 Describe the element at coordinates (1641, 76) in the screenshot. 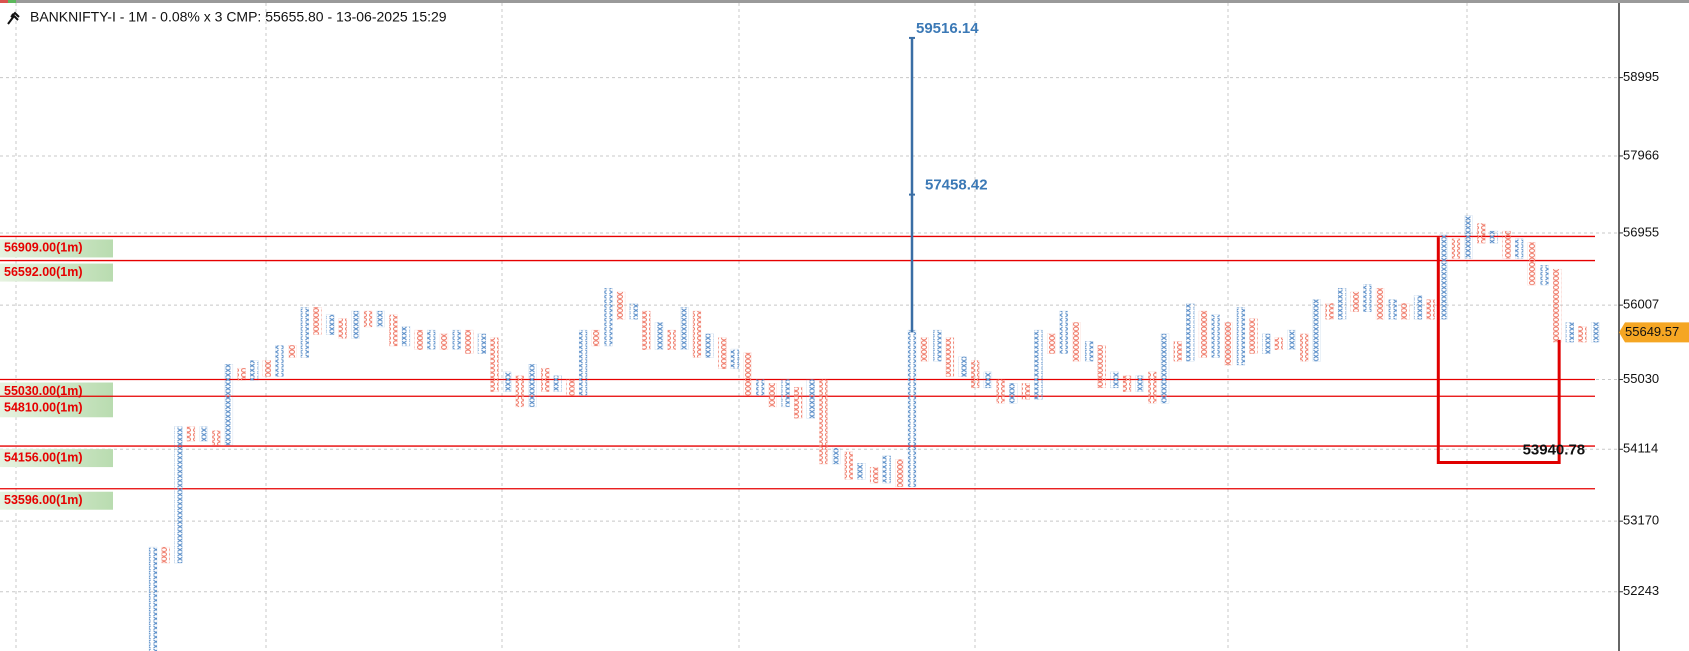

I see `y-tick-label: 58995` at that location.